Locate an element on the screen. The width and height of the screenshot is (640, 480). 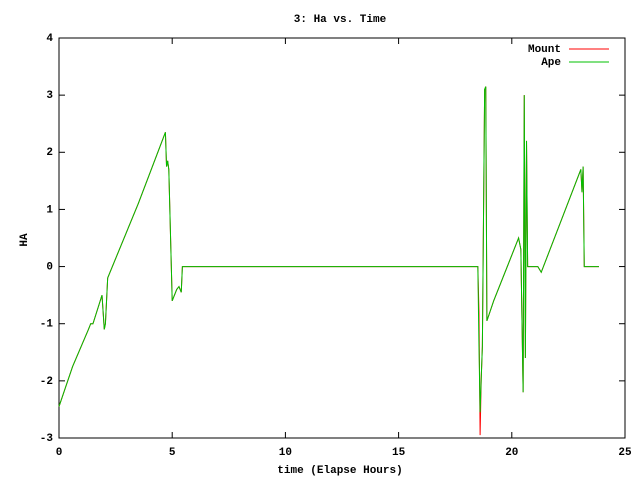
y-tick-label: -3 is located at coordinates (47, 439).